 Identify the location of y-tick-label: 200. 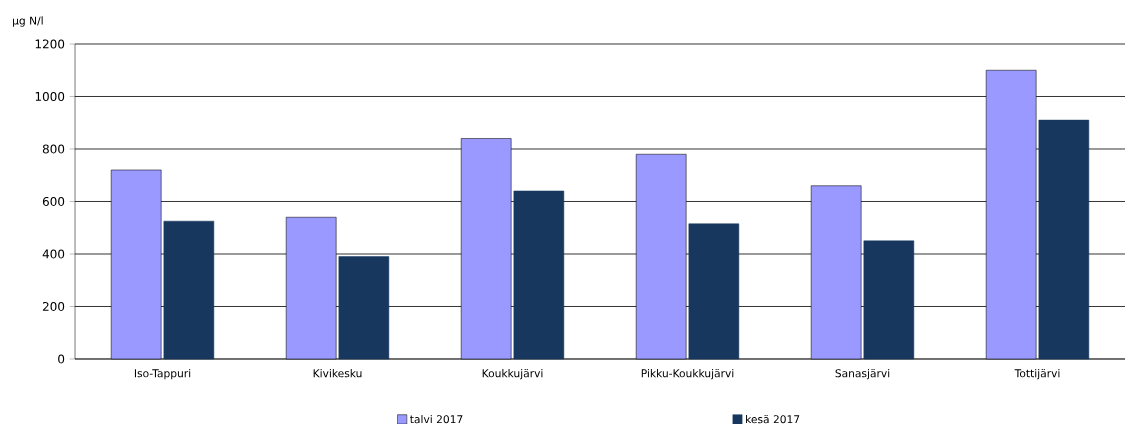
(53, 306).